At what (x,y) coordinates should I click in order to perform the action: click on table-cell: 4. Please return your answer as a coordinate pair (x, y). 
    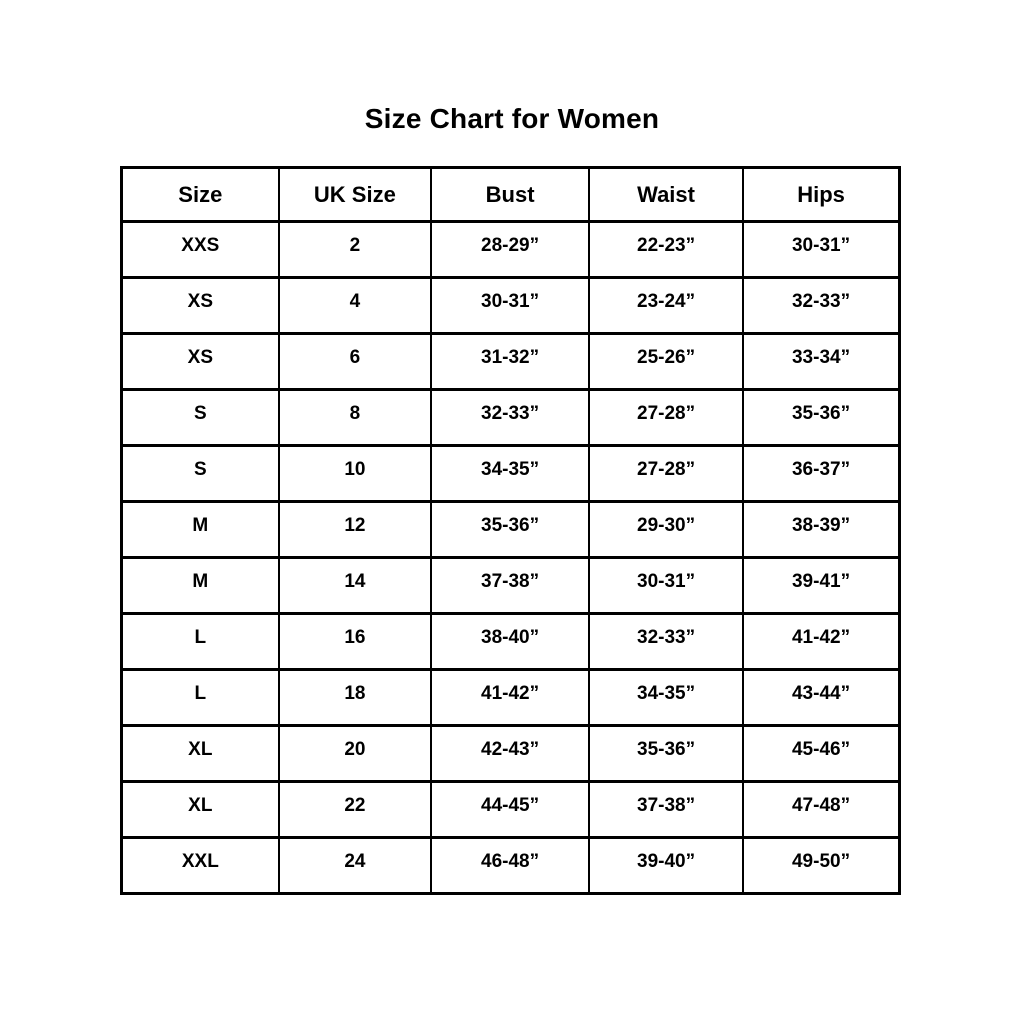
    Looking at the image, I should click on (355, 305).